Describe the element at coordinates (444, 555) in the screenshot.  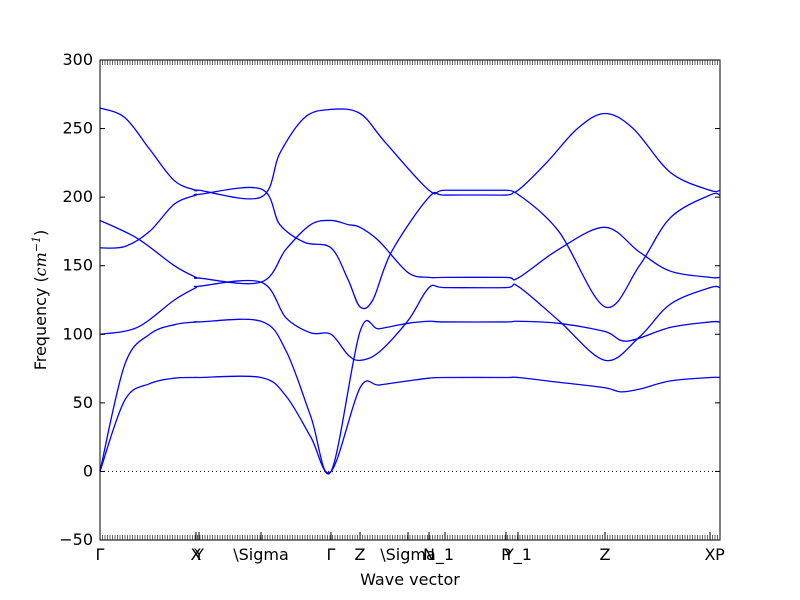
I see `x-tick-label: _1` at that location.